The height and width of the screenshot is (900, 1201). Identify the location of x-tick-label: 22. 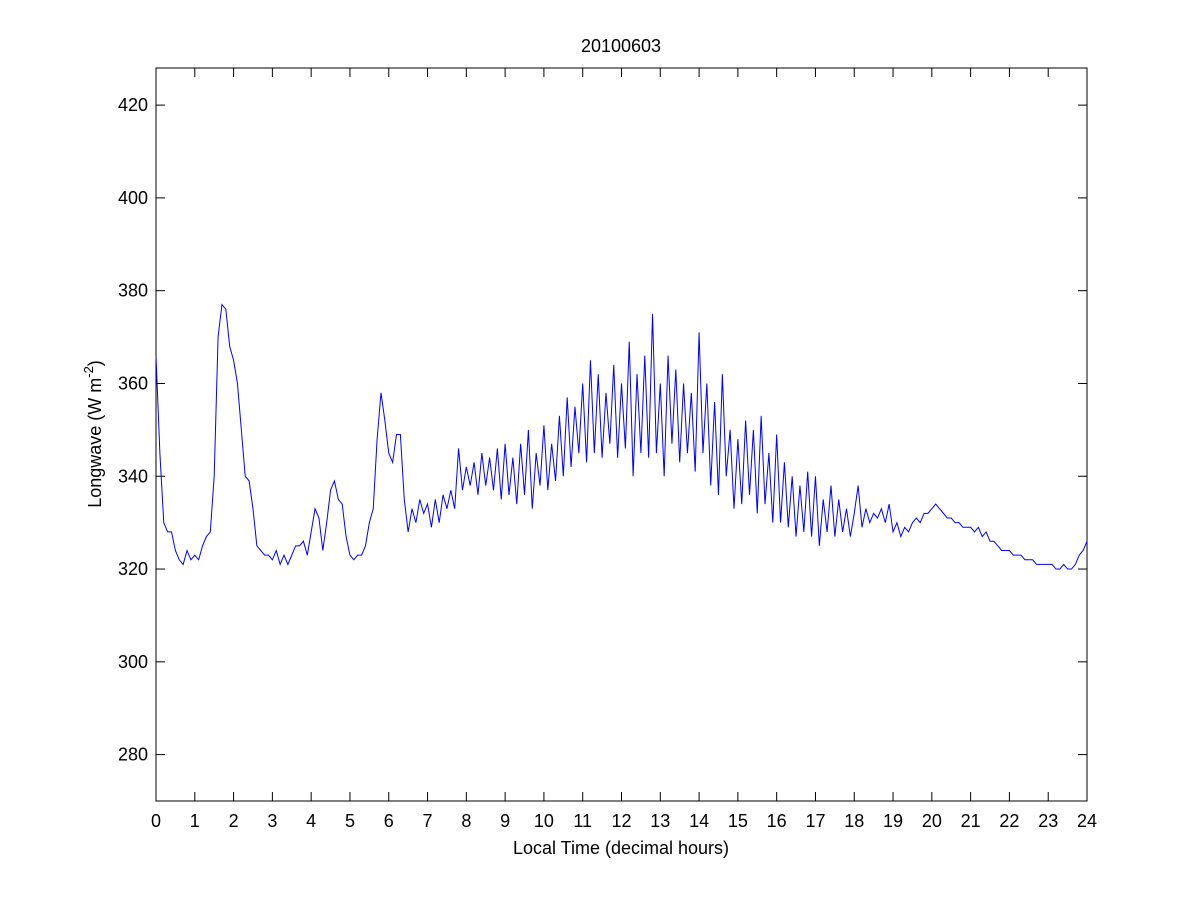
(1009, 821).